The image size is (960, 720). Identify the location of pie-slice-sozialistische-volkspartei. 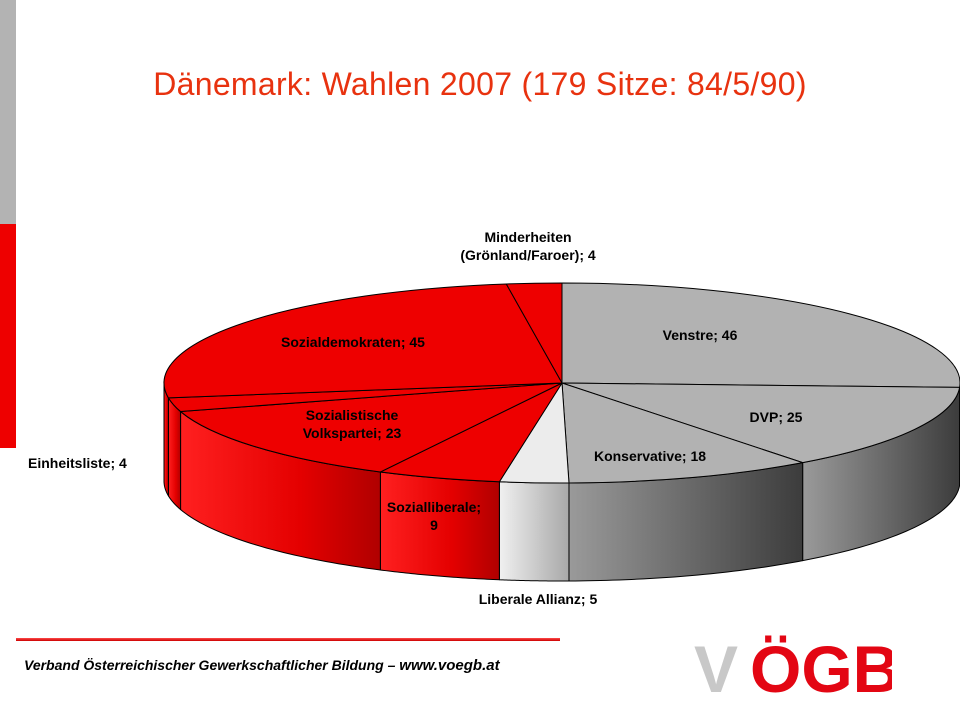
(371, 427).